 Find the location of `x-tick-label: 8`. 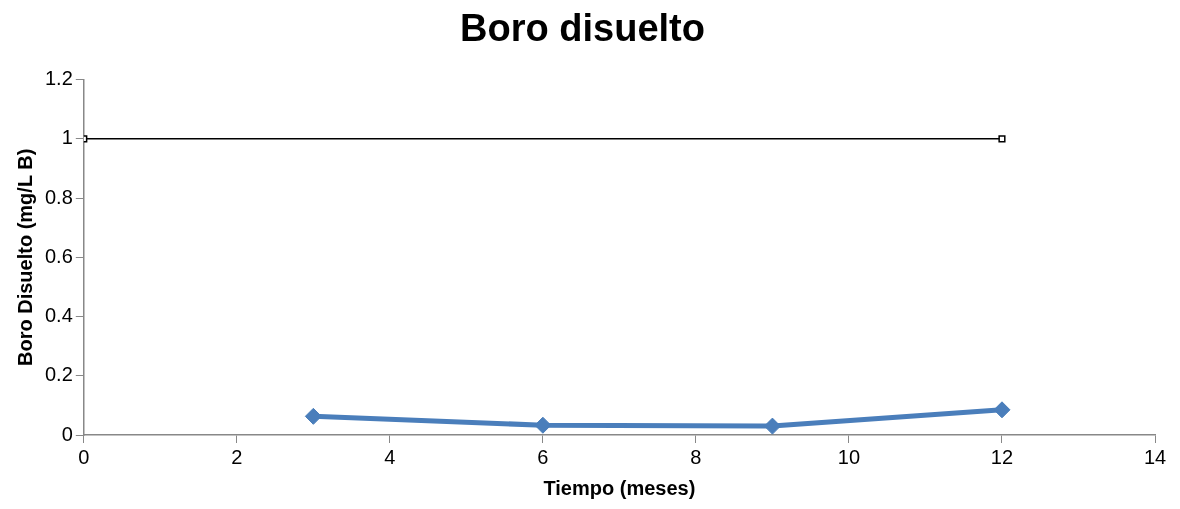

x-tick-label: 8 is located at coordinates (696, 456).